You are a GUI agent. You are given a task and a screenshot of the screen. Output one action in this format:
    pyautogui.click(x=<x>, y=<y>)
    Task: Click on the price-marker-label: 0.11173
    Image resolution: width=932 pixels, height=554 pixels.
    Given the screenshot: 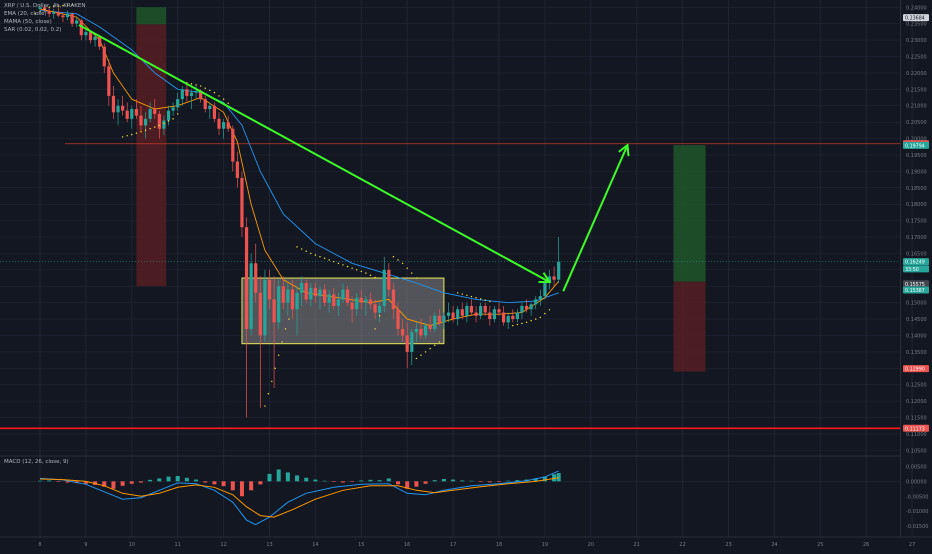 What is the action you would take?
    pyautogui.click(x=915, y=429)
    